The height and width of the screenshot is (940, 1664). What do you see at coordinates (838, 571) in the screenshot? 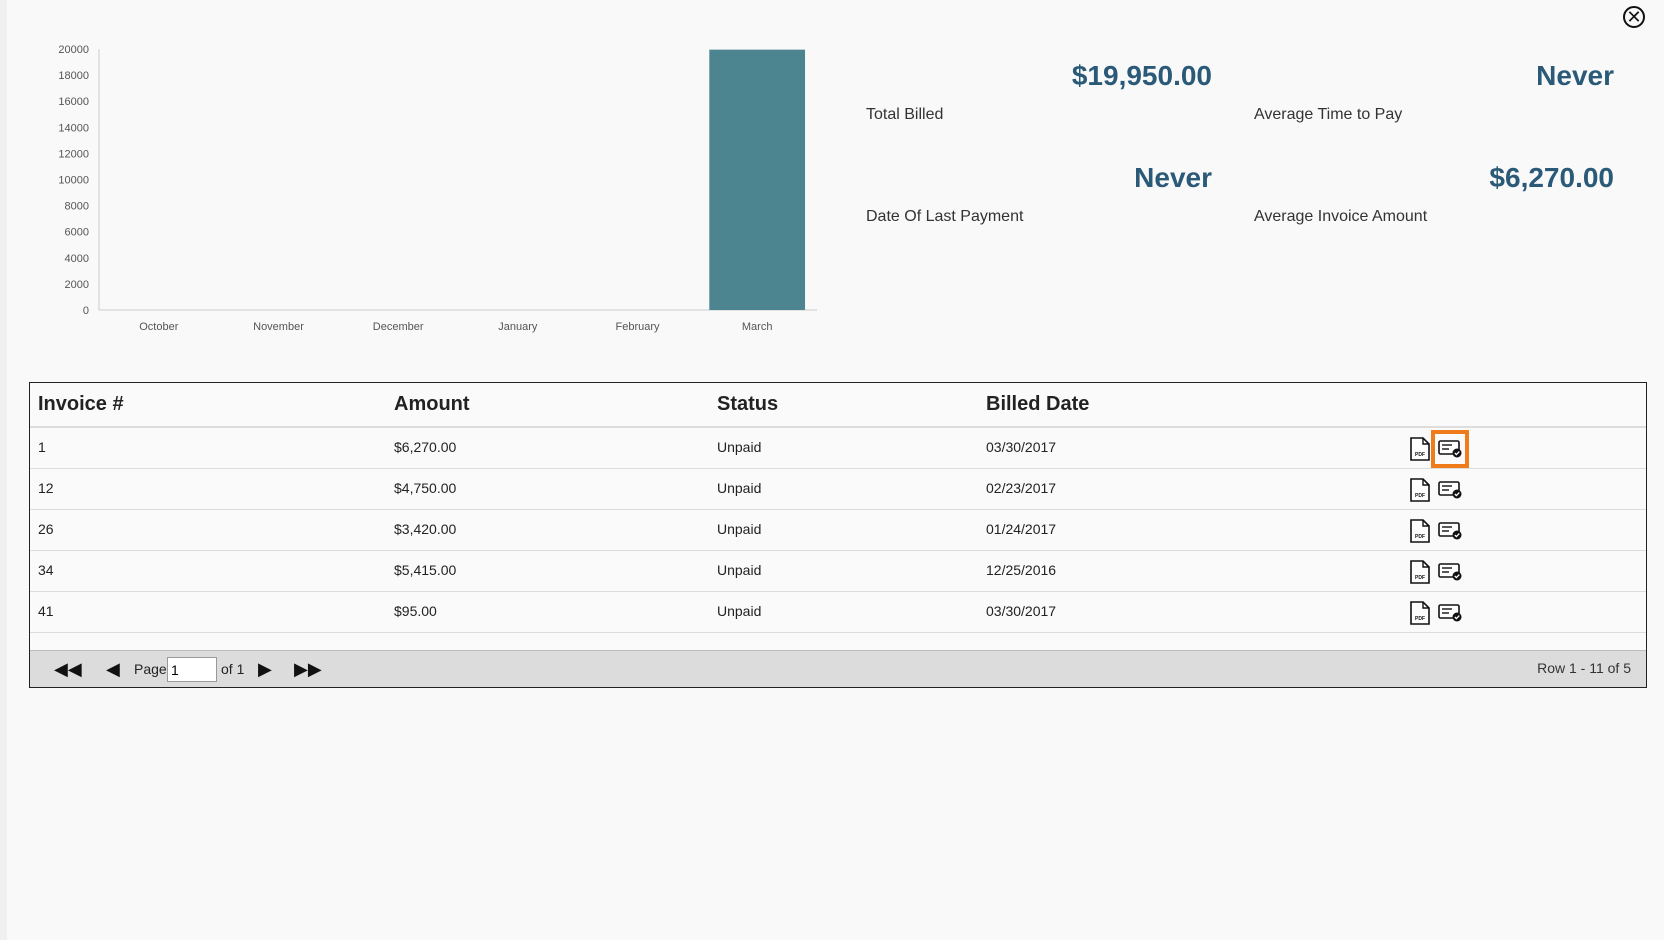
I see `table-row: 34 $5,415.00 Unpaid 12/25/2016 PDF` at bounding box center [838, 571].